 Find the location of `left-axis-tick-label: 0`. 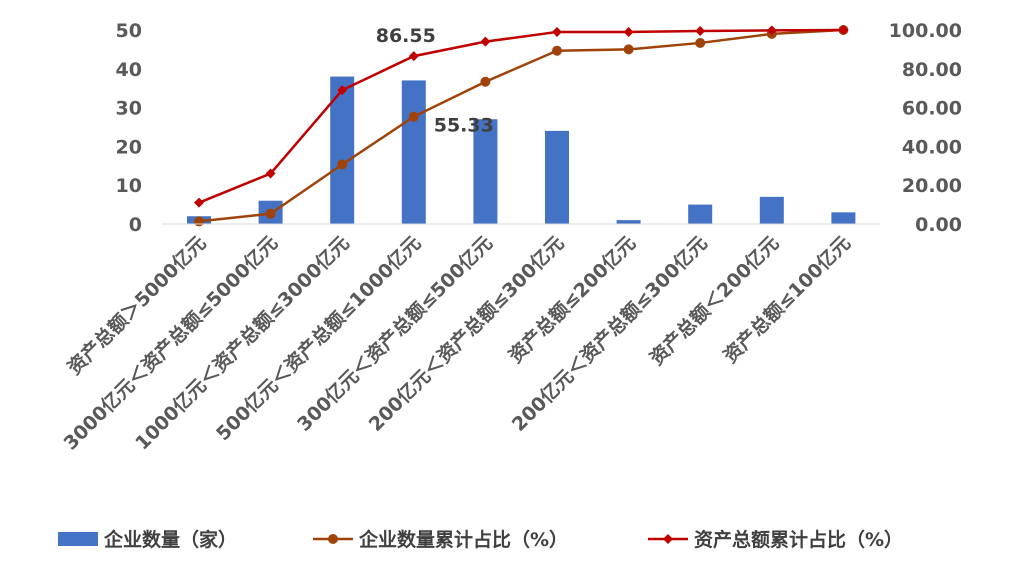

left-axis-tick-label: 0 is located at coordinates (135, 225).